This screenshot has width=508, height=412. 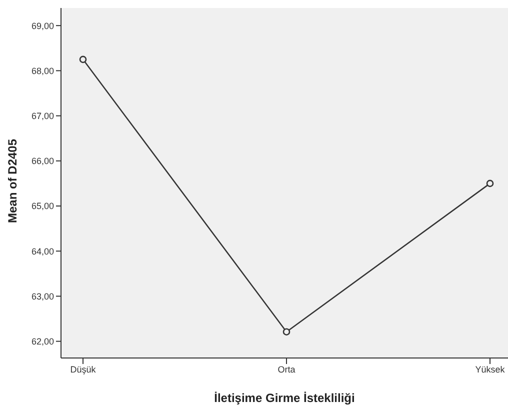 What do you see at coordinates (42, 206) in the screenshot?
I see `y-tick-label: 65,00` at bounding box center [42, 206].